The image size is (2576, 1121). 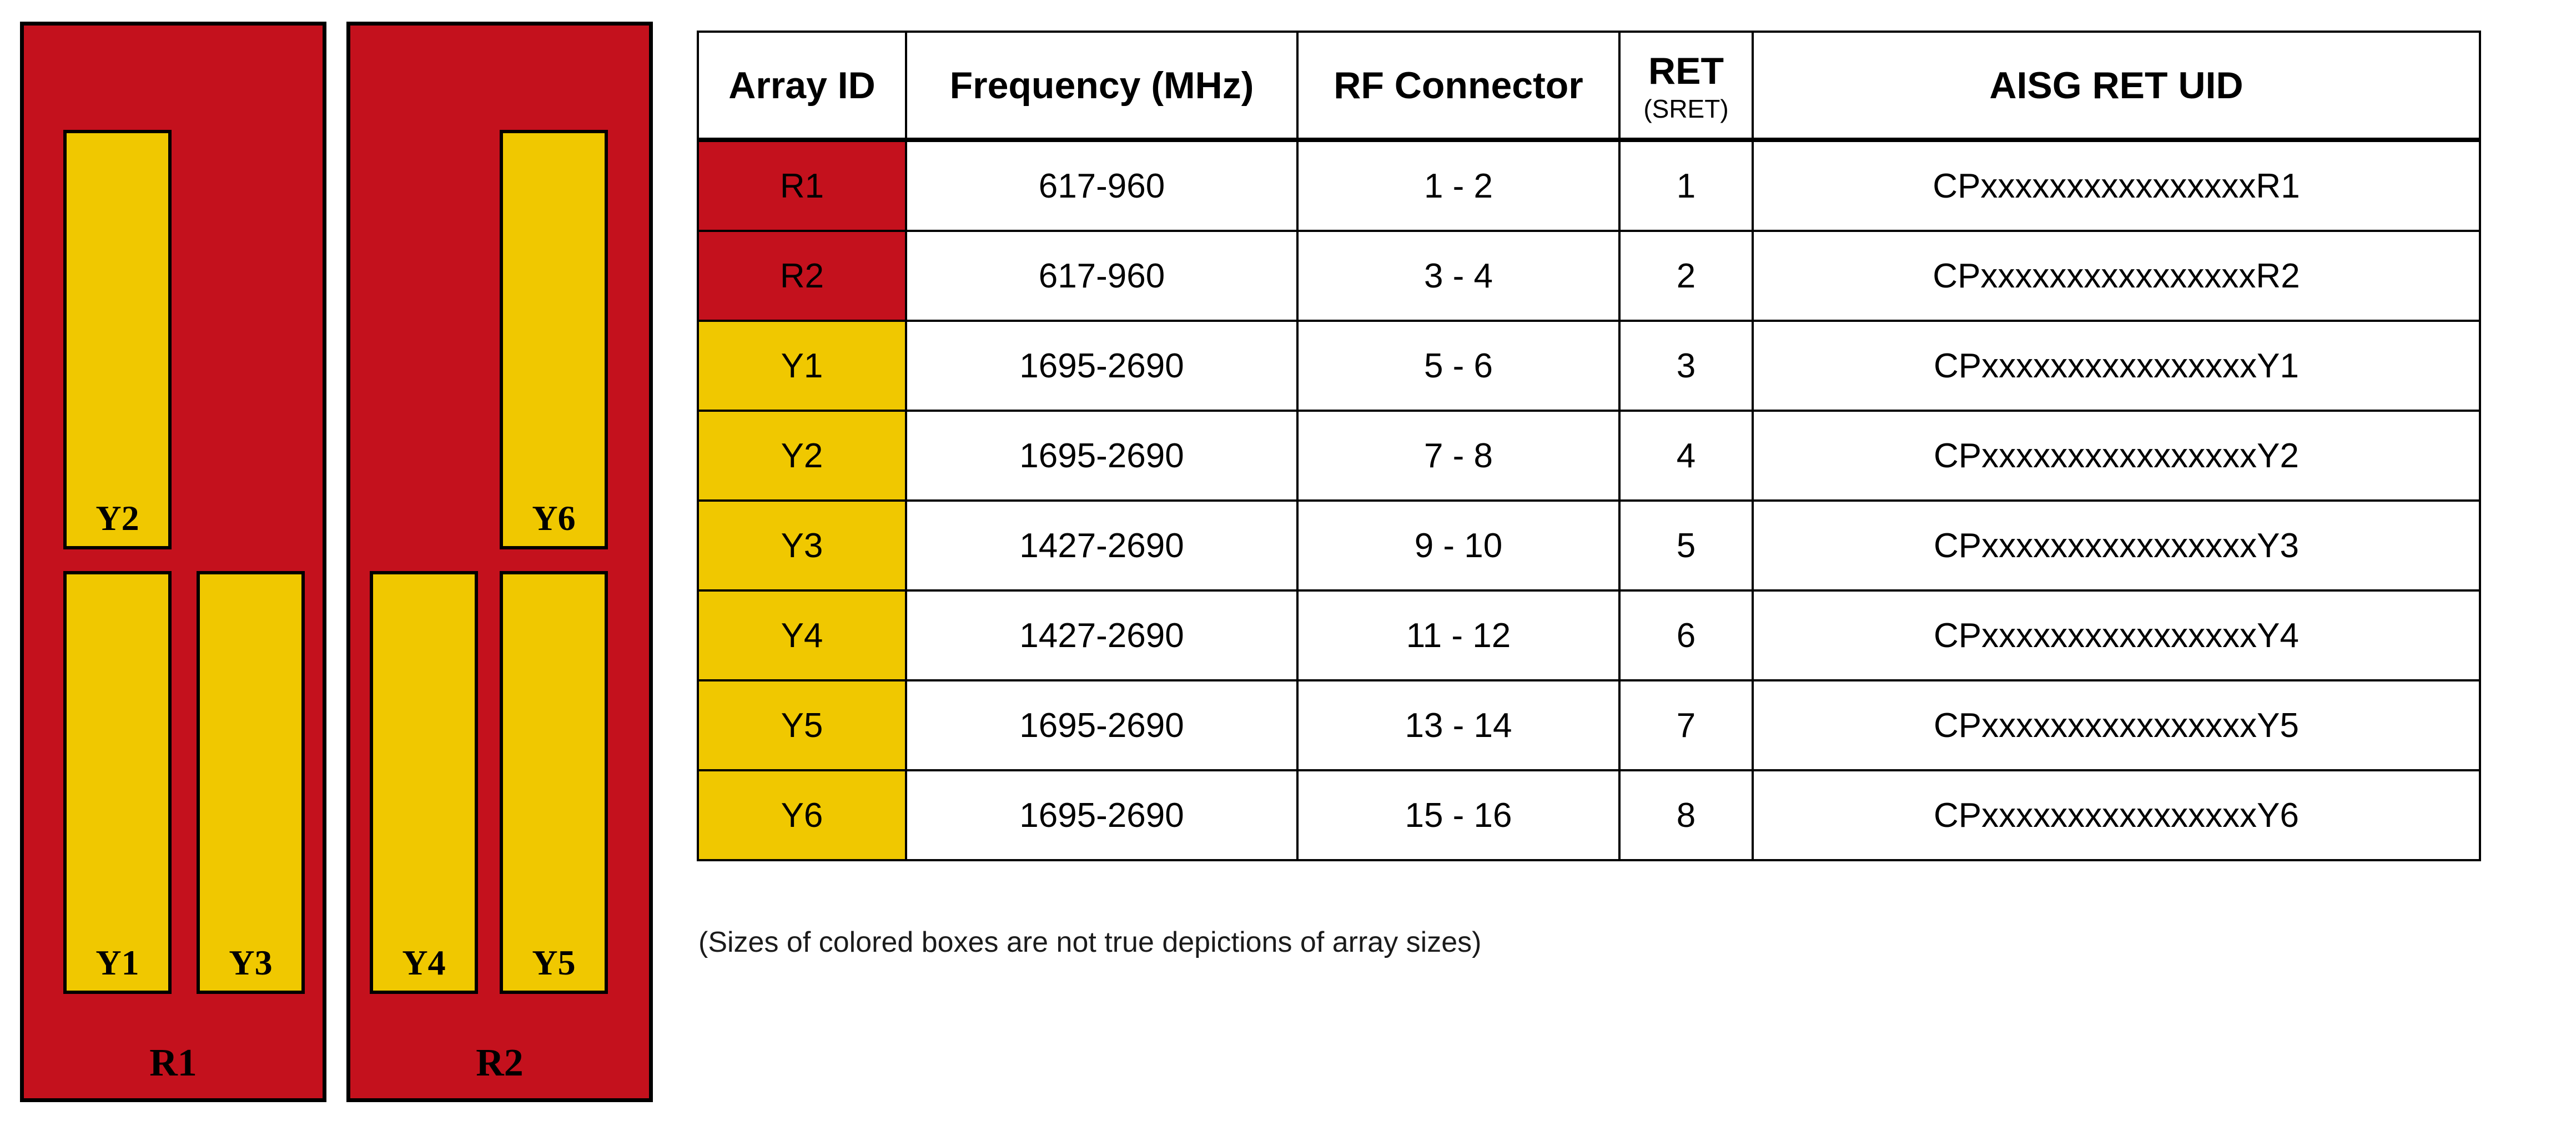 I want to click on array-box-y4: Y4, so click(x=424, y=783).